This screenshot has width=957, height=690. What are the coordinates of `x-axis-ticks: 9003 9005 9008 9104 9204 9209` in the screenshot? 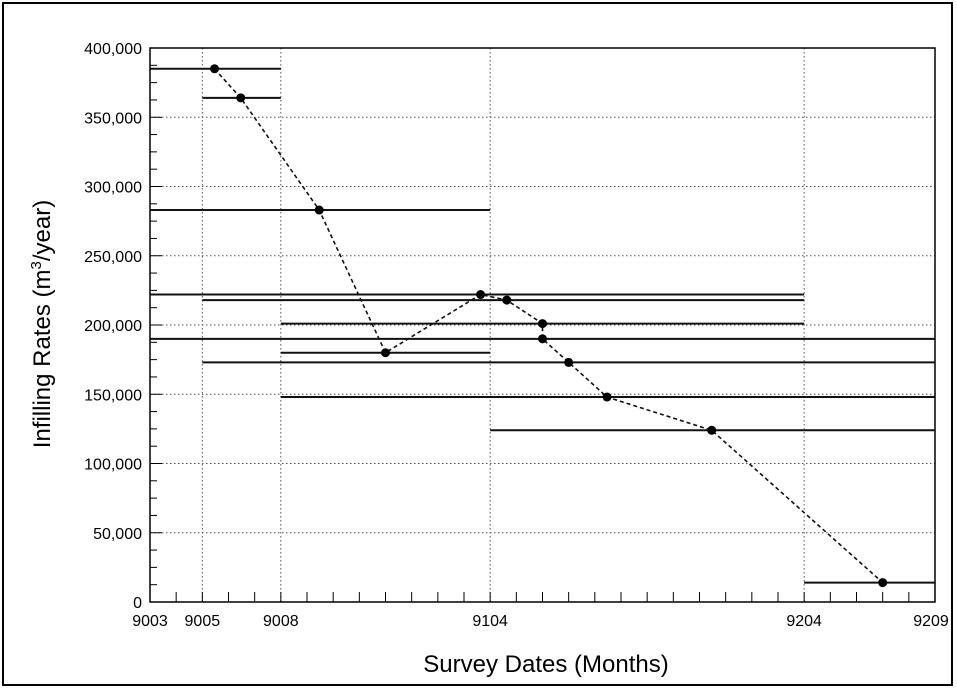 It's located at (540, 611).